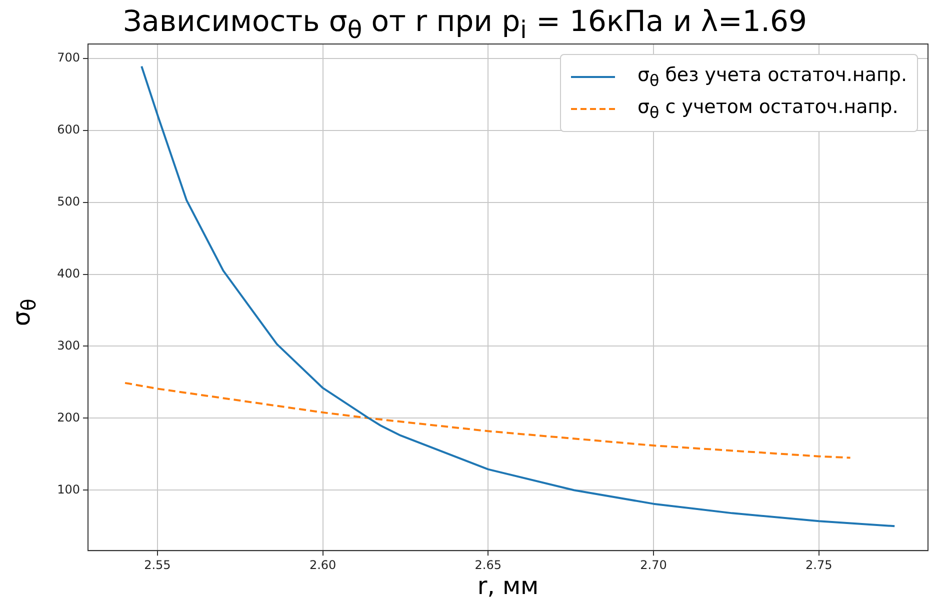 This screenshot has width=930, height=606. I want to click on x-tick-label: 2.70, so click(653, 565).